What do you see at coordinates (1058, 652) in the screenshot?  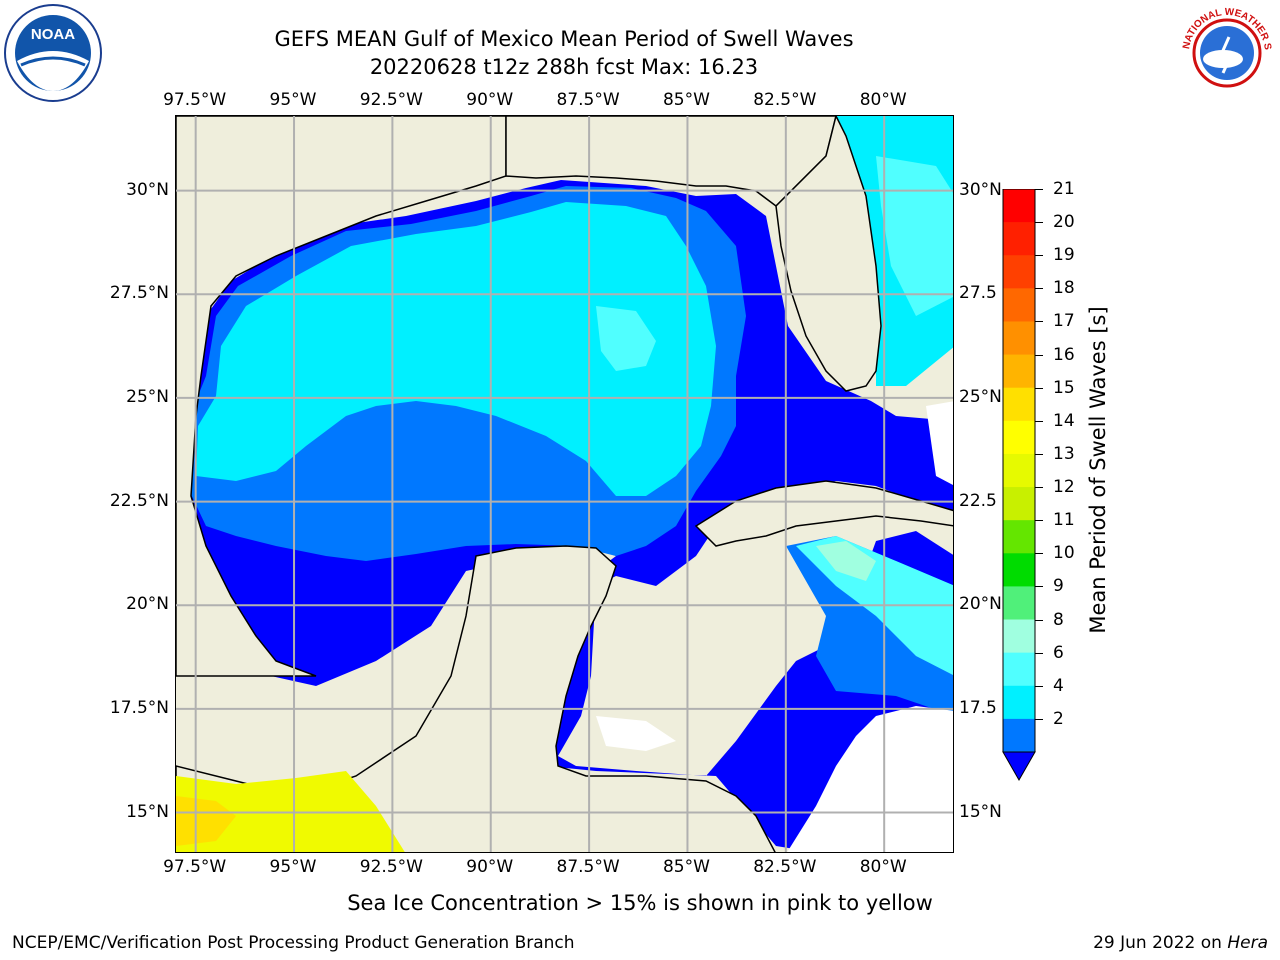 I see `colorbar-tick-label: 6` at bounding box center [1058, 652].